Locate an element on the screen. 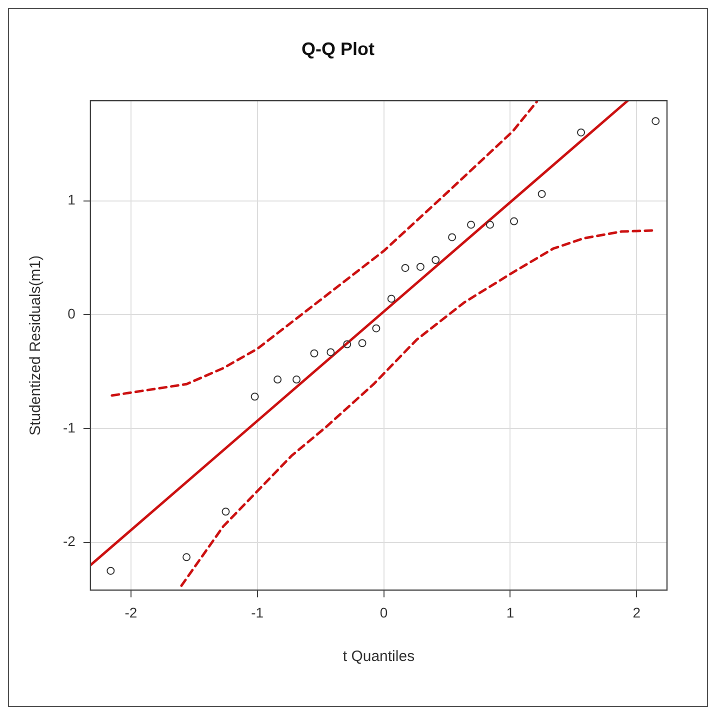 The height and width of the screenshot is (715, 716). x-axis-title: t Quantiles is located at coordinates (378, 657).